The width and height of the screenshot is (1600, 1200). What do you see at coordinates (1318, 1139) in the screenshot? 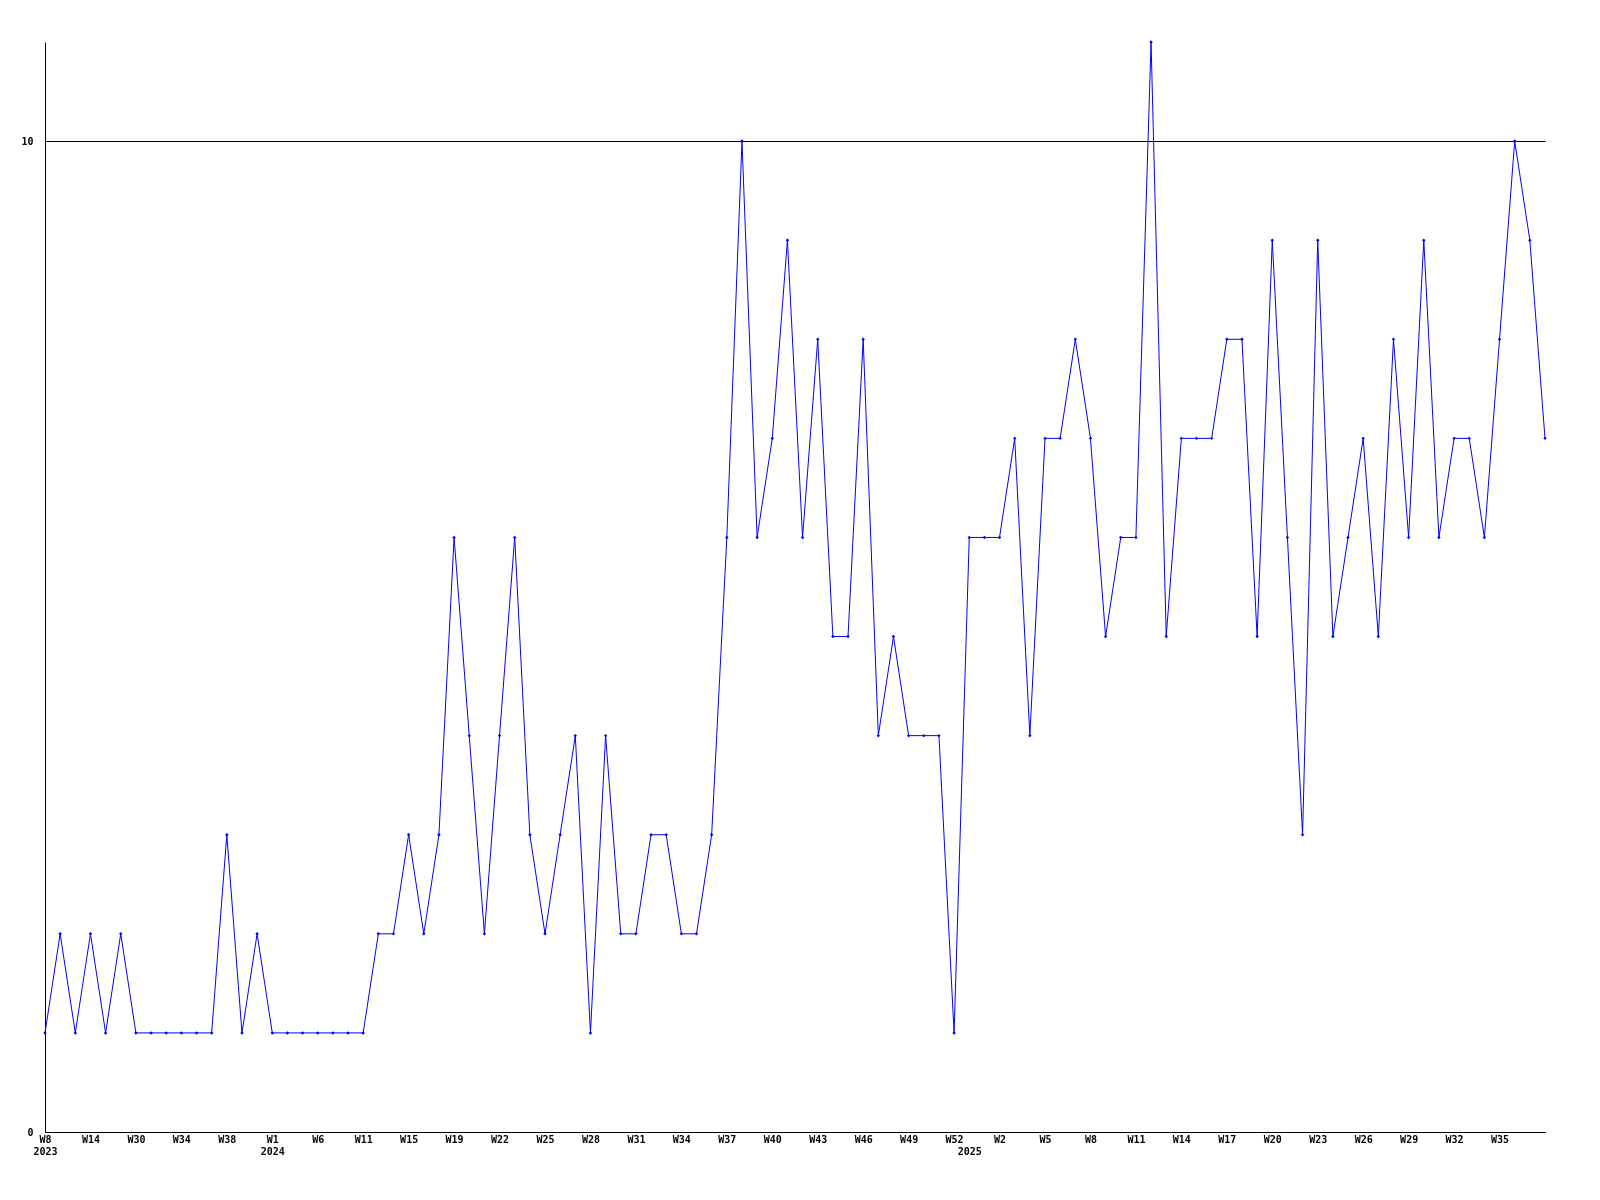
I see `x-tick-label: W23` at bounding box center [1318, 1139].